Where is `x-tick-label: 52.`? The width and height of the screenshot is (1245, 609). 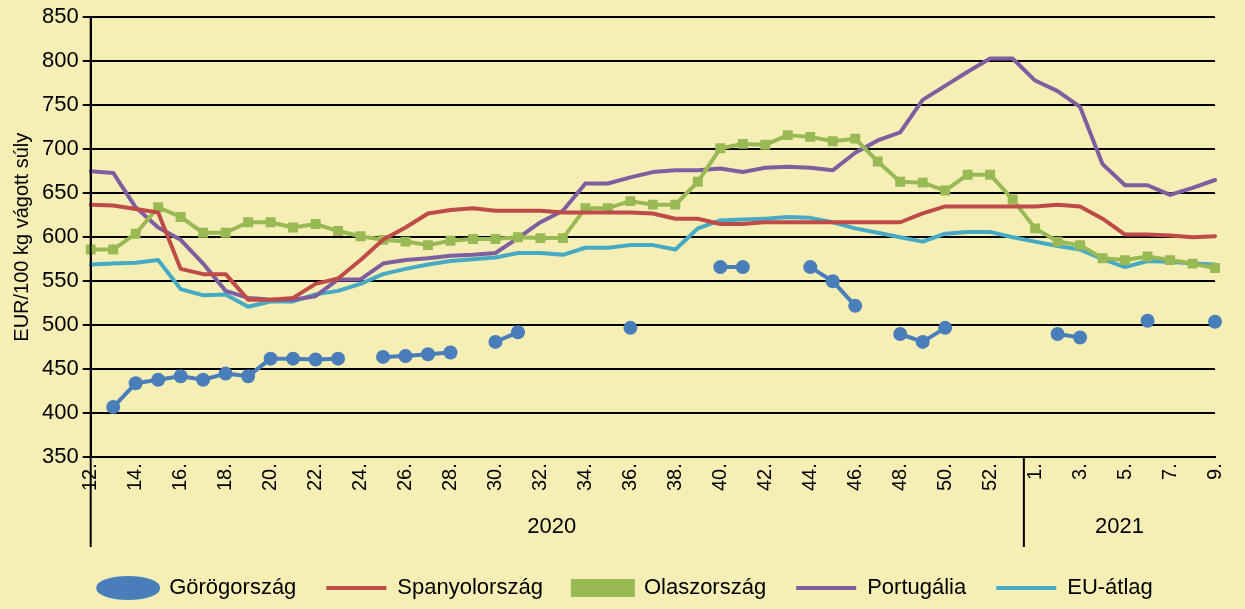
x-tick-label: 52. is located at coordinates (988, 477).